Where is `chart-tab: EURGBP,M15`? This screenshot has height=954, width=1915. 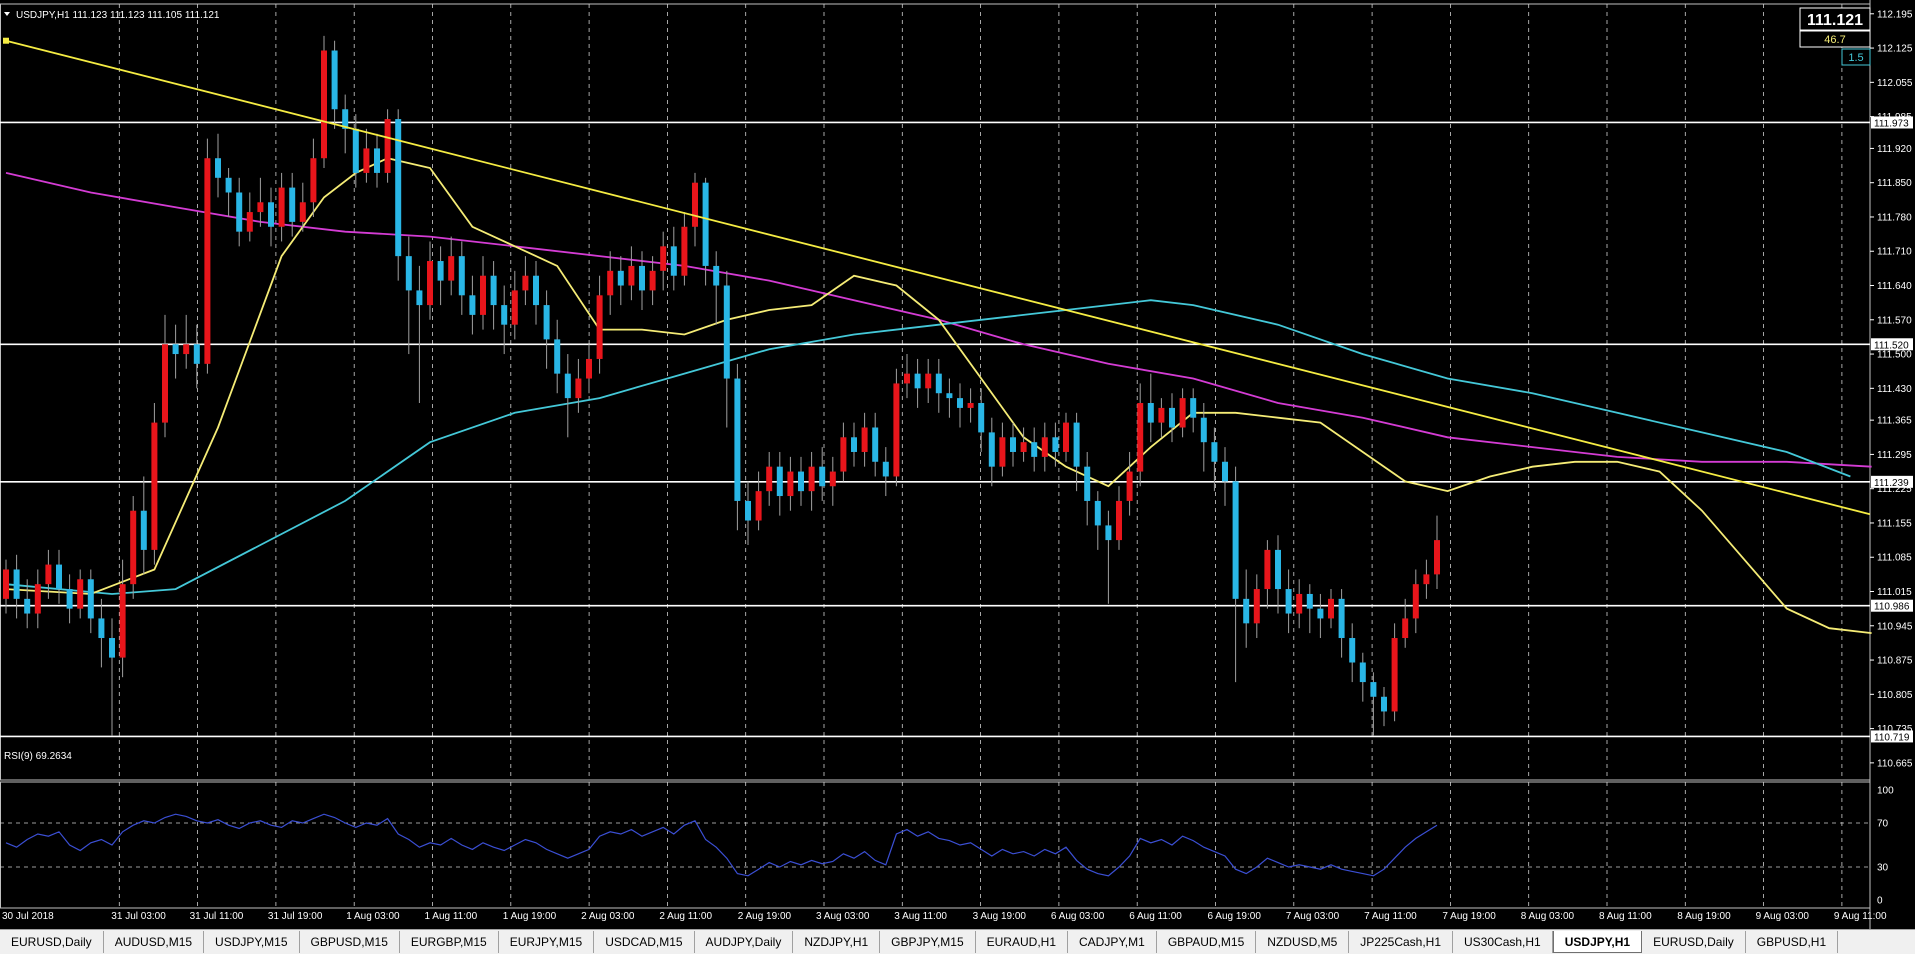
chart-tab: EURGBP,M15 is located at coordinates (449, 942).